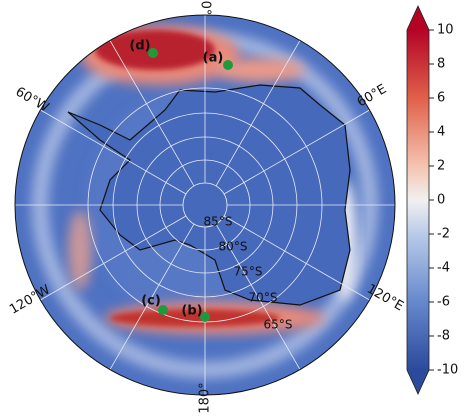 The height and width of the screenshot is (417, 467). What do you see at coordinates (441, 132) in the screenshot?
I see `colorbar-tick-label: 4` at bounding box center [441, 132].